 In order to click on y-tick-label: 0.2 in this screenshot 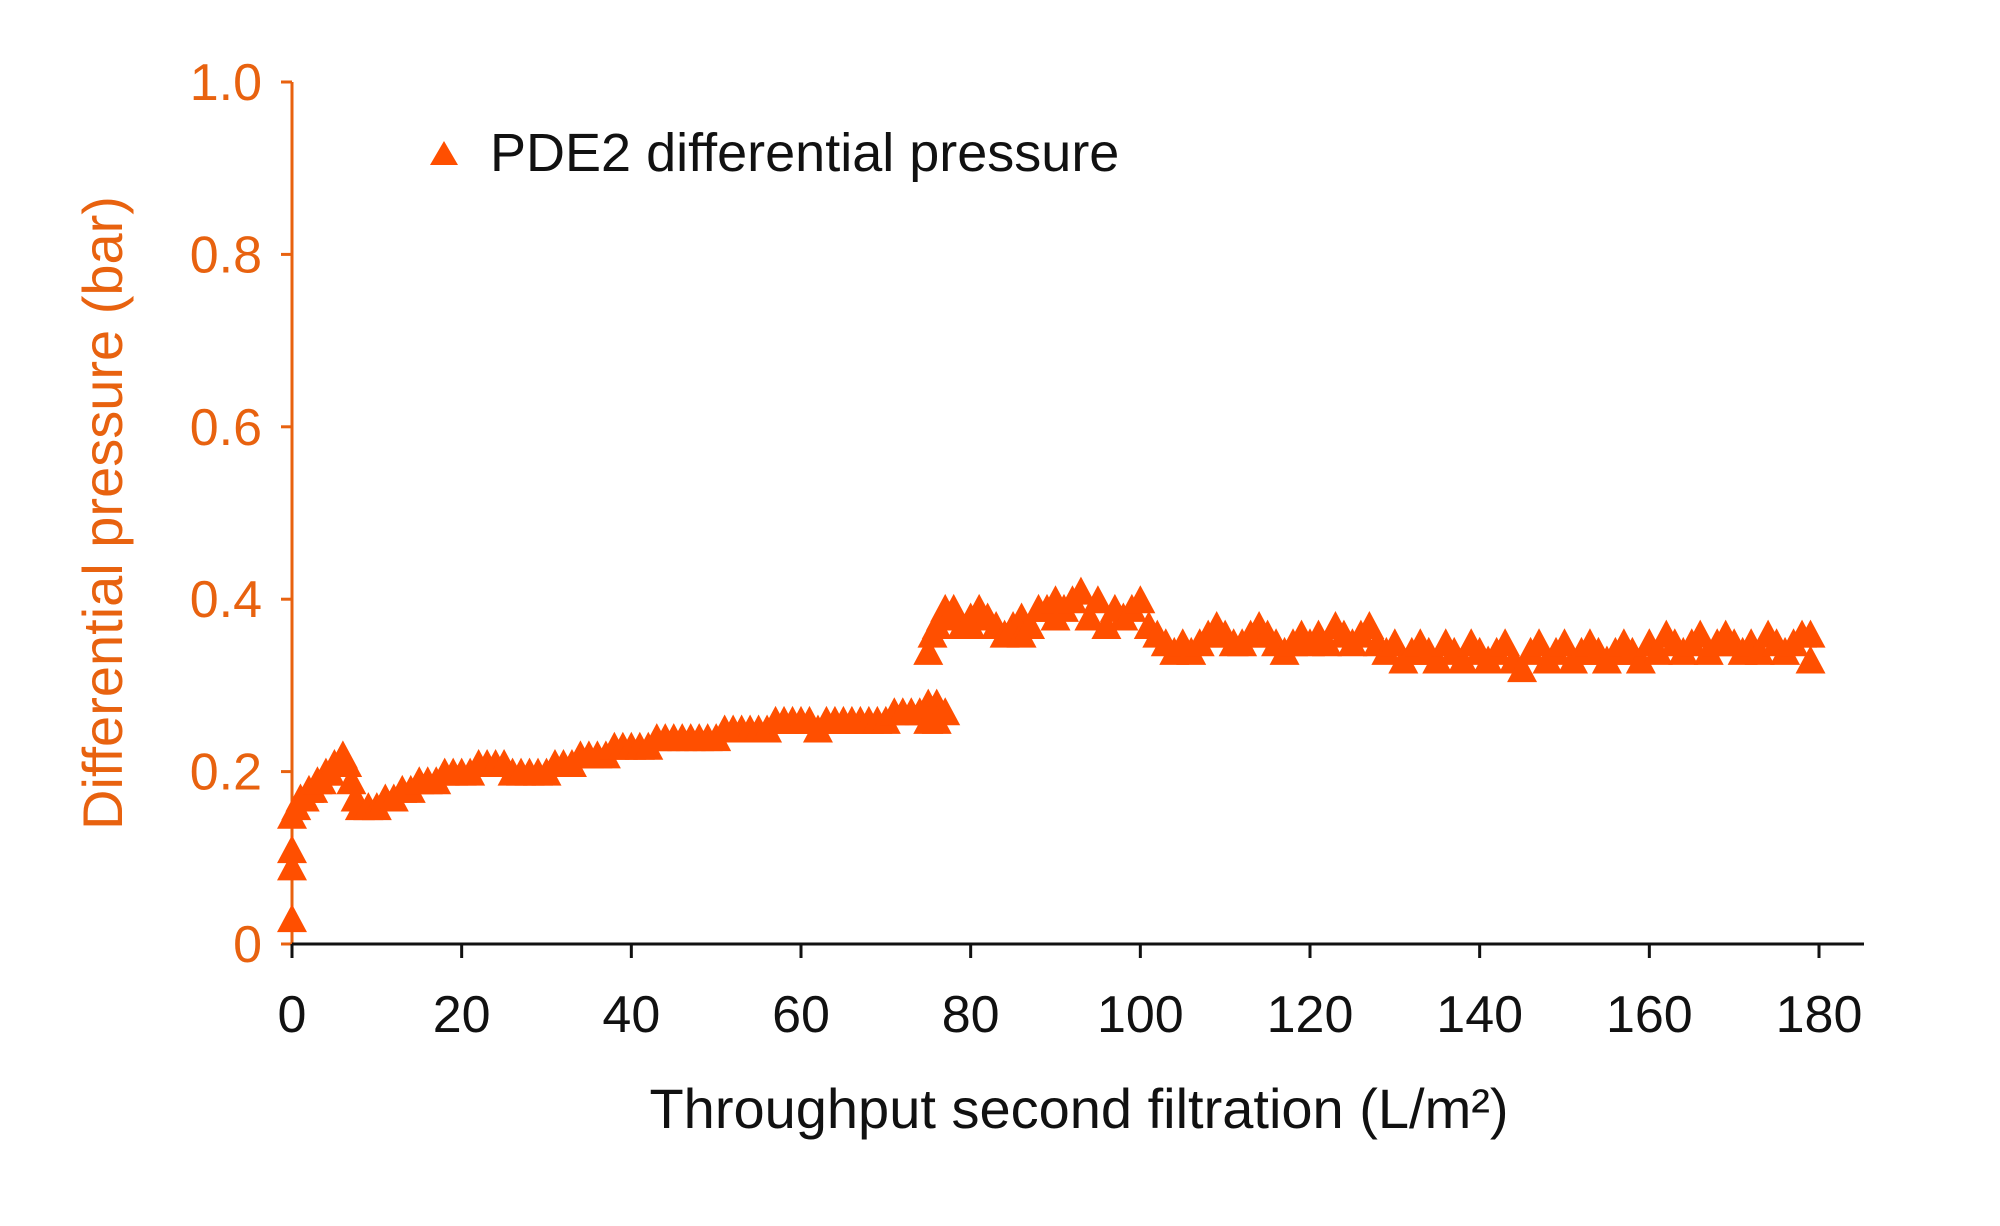, I will do `click(226, 773)`.